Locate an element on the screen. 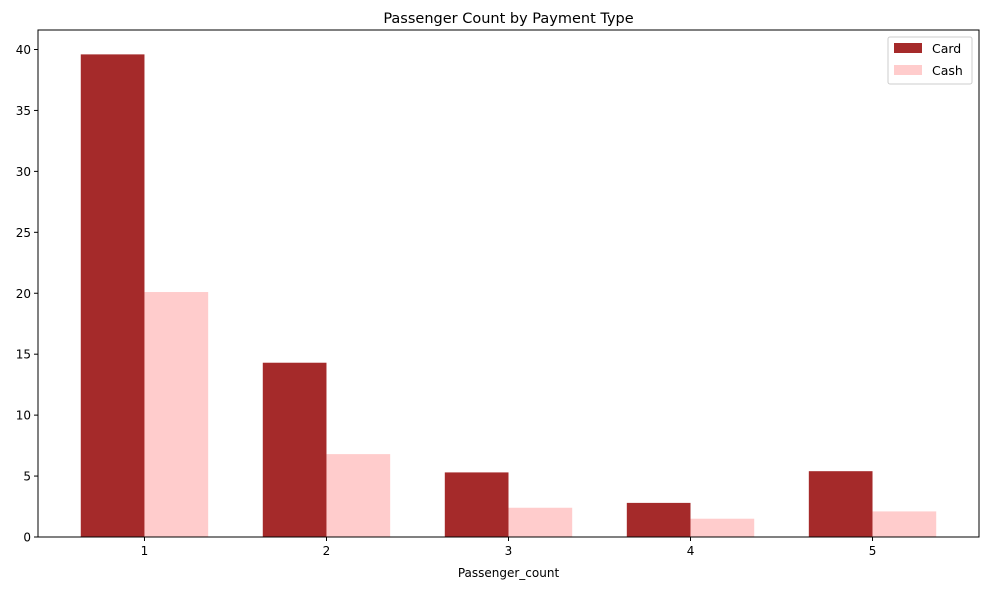 Image resolution: width=989 pixels, height=590 pixels. x-tick-label-2: 2 is located at coordinates (327, 551).